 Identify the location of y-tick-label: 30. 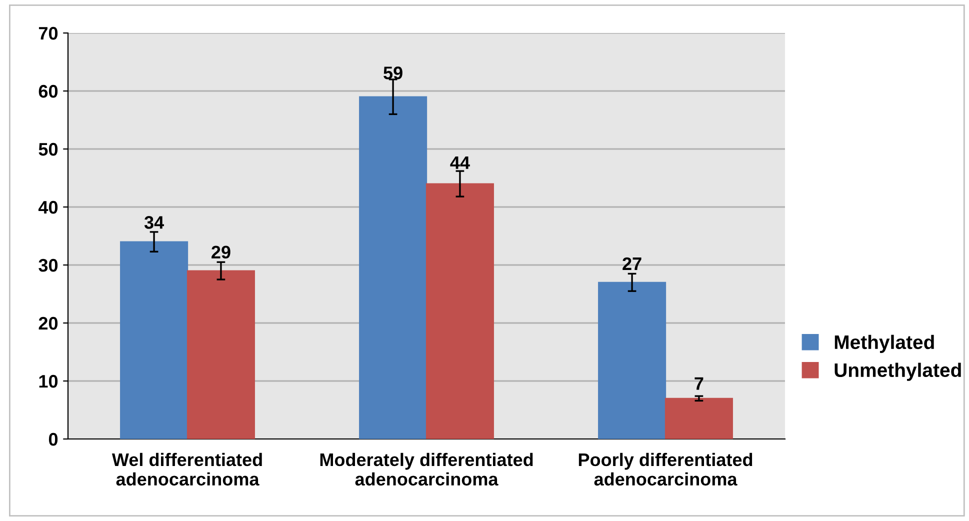
(48, 265).